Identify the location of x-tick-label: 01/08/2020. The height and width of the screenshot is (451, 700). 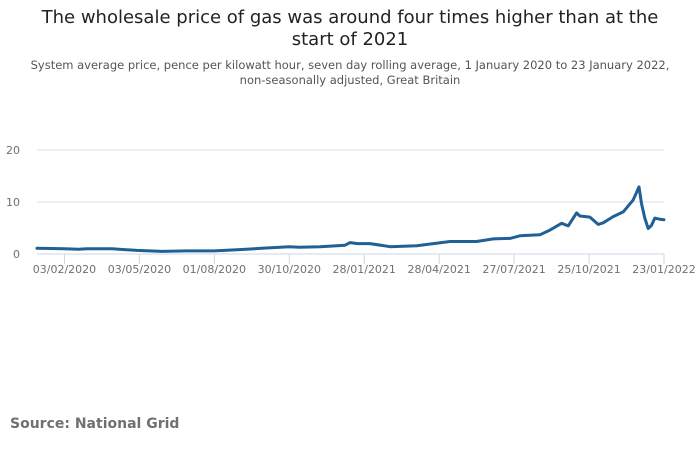
(214, 269).